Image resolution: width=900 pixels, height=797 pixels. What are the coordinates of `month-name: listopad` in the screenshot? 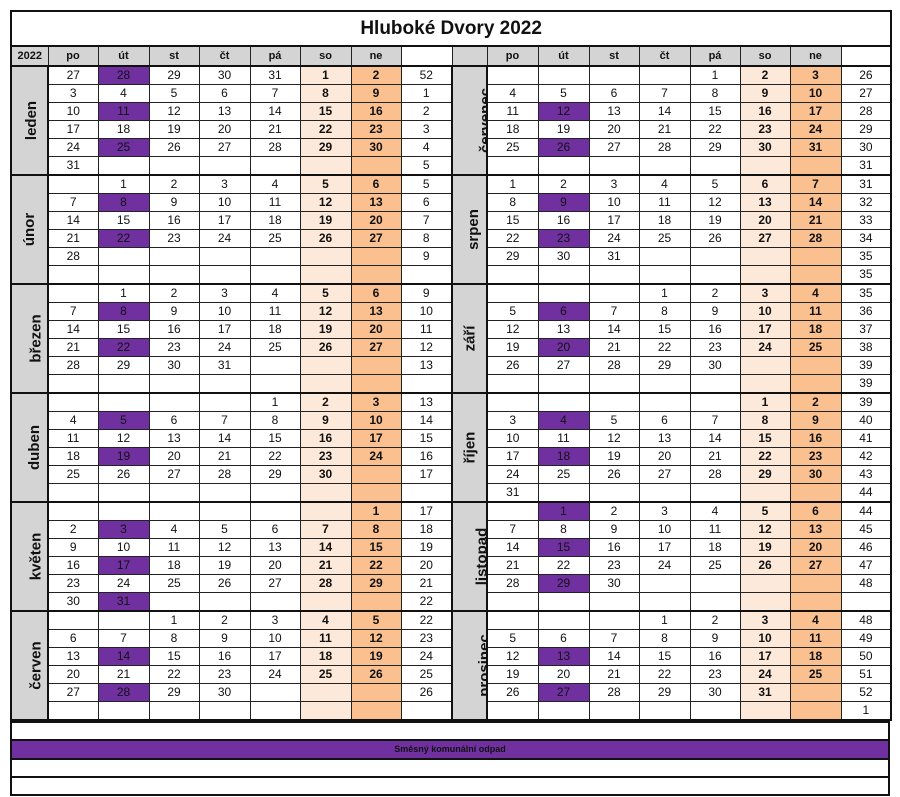 It's located at (480, 556).